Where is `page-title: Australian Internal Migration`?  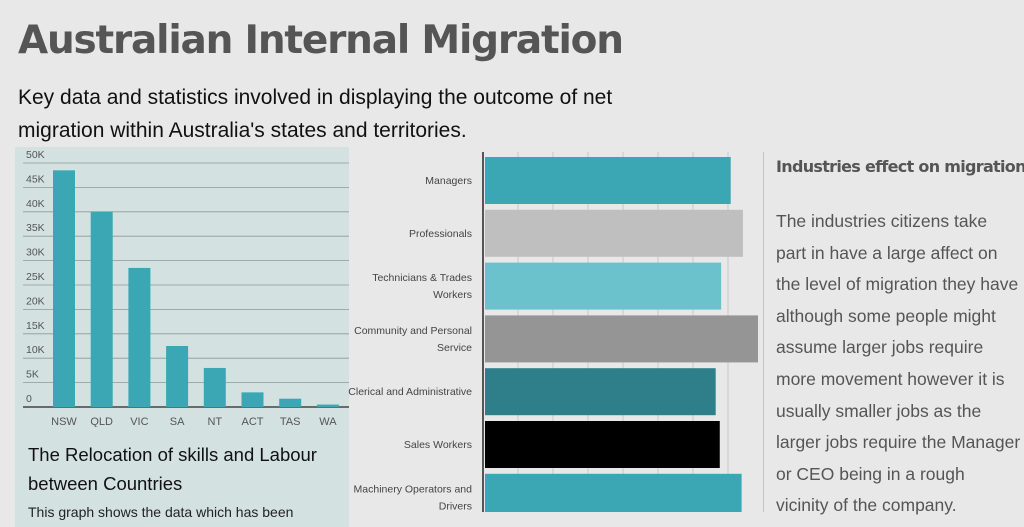
page-title: Australian Internal Migration is located at coordinates (321, 40).